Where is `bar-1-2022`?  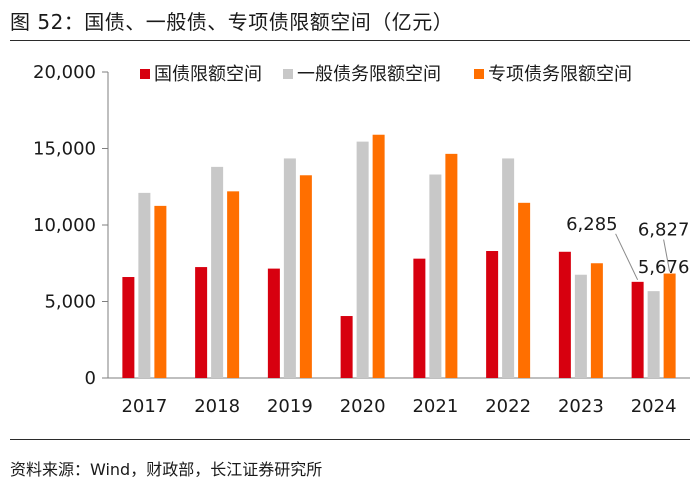 bar-1-2022 is located at coordinates (508, 268).